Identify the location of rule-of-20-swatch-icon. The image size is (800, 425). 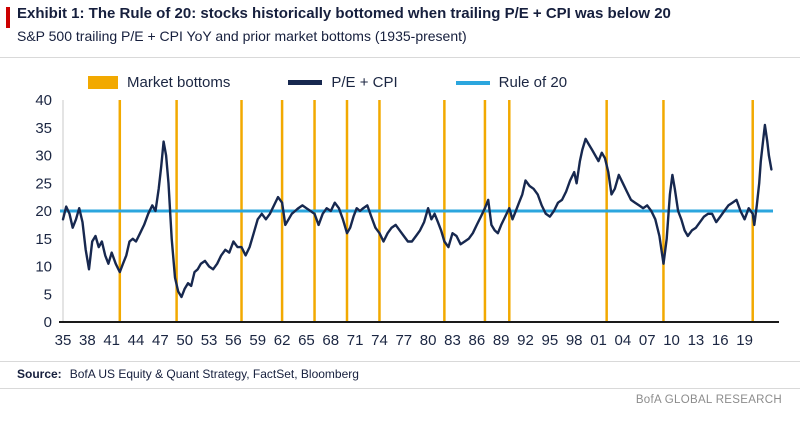
(472, 82).